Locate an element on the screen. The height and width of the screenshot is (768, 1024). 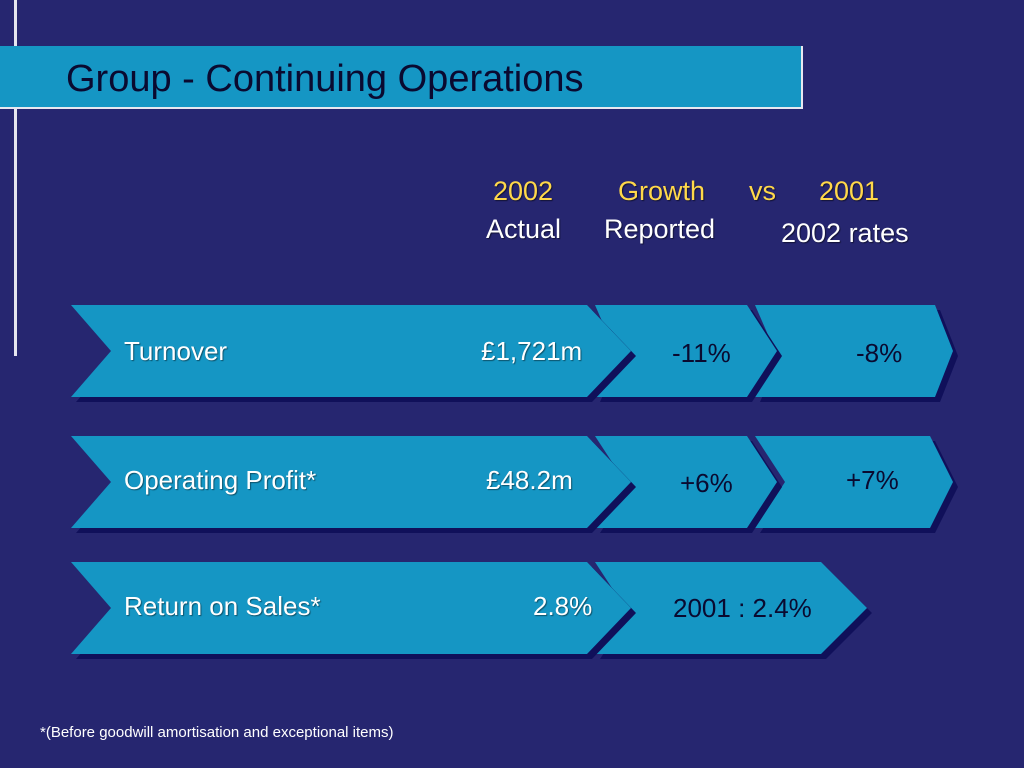
row-label-return-on-sales: Return on Sales* is located at coordinates (222, 606).